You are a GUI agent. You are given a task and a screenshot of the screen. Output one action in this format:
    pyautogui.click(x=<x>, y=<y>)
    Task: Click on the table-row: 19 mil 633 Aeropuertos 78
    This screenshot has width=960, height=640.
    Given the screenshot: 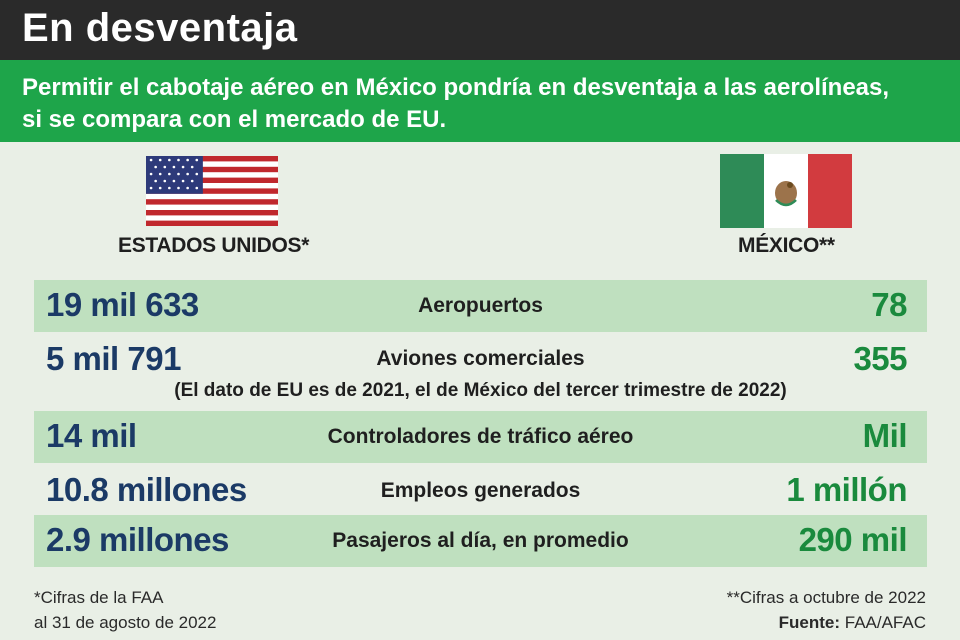 What is the action you would take?
    pyautogui.click(x=480, y=306)
    